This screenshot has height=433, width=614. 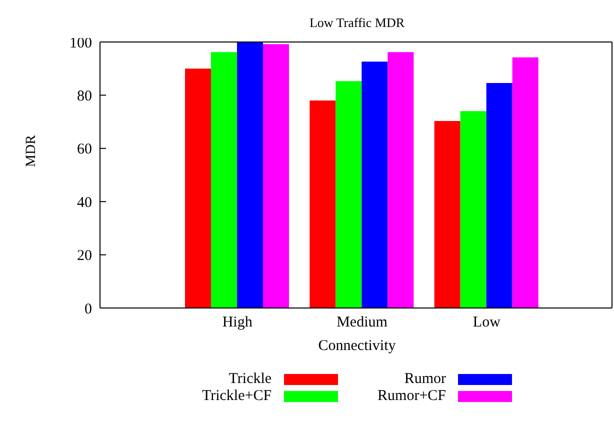 What do you see at coordinates (32, 151) in the screenshot?
I see `y-axis-title: MDR` at bounding box center [32, 151].